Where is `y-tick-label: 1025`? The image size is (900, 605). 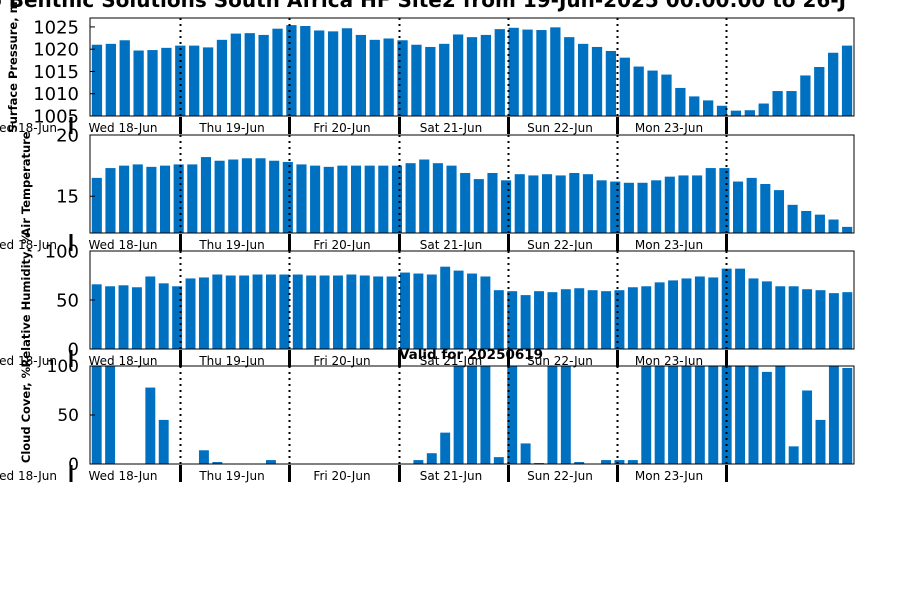 y-tick-label: 1025 is located at coordinates (56, 27).